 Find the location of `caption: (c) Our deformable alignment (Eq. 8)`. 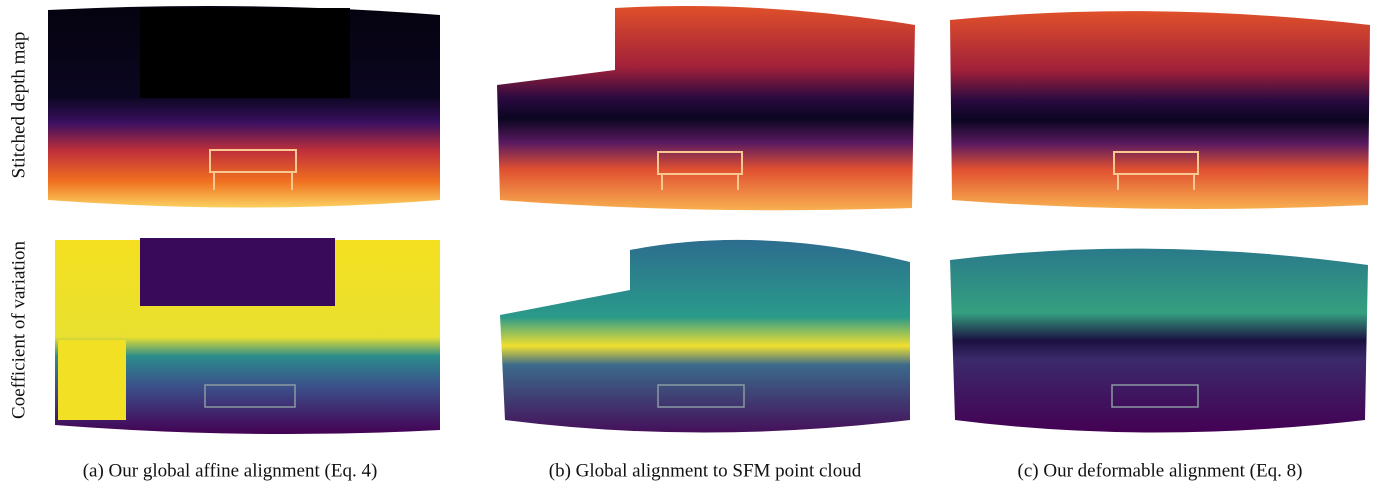

caption: (c) Our deformable alignment (Eq. 8) is located at coordinates (1160, 470).